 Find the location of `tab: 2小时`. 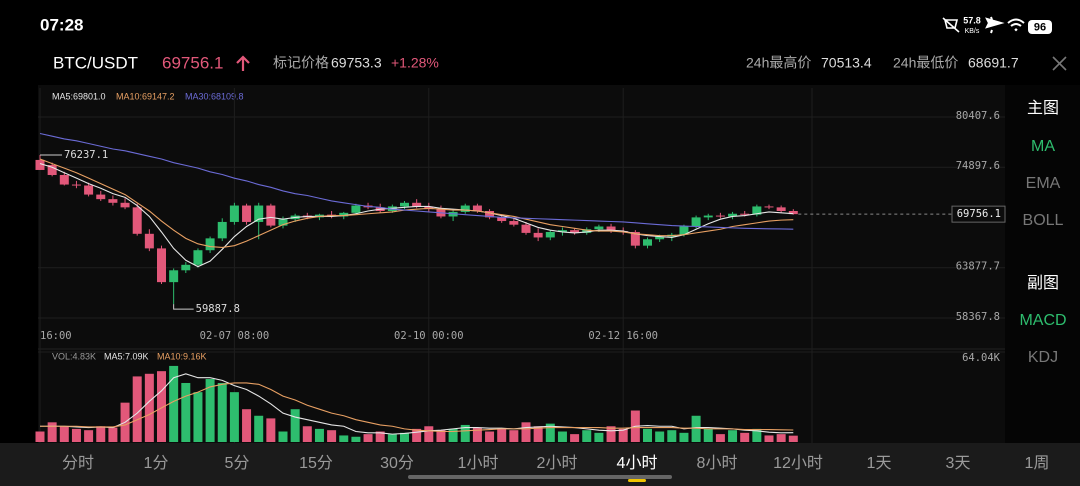

tab: 2小时 is located at coordinates (557, 463).